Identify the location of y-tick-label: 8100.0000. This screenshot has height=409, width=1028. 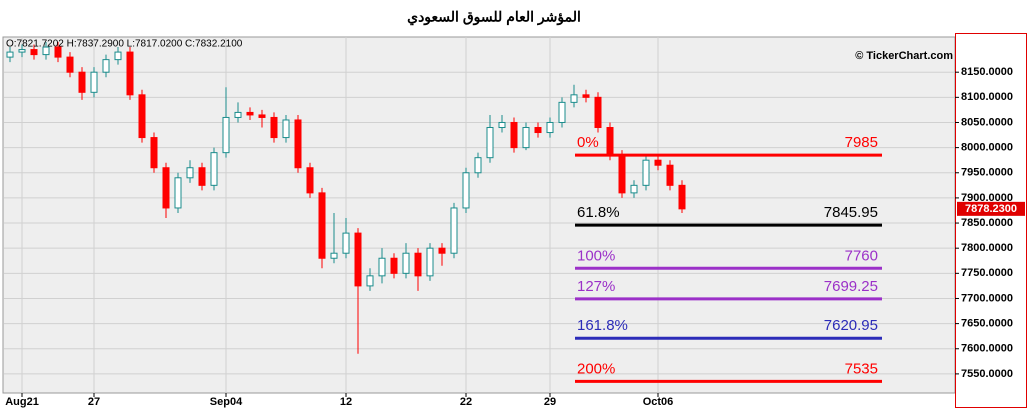
(987, 97).